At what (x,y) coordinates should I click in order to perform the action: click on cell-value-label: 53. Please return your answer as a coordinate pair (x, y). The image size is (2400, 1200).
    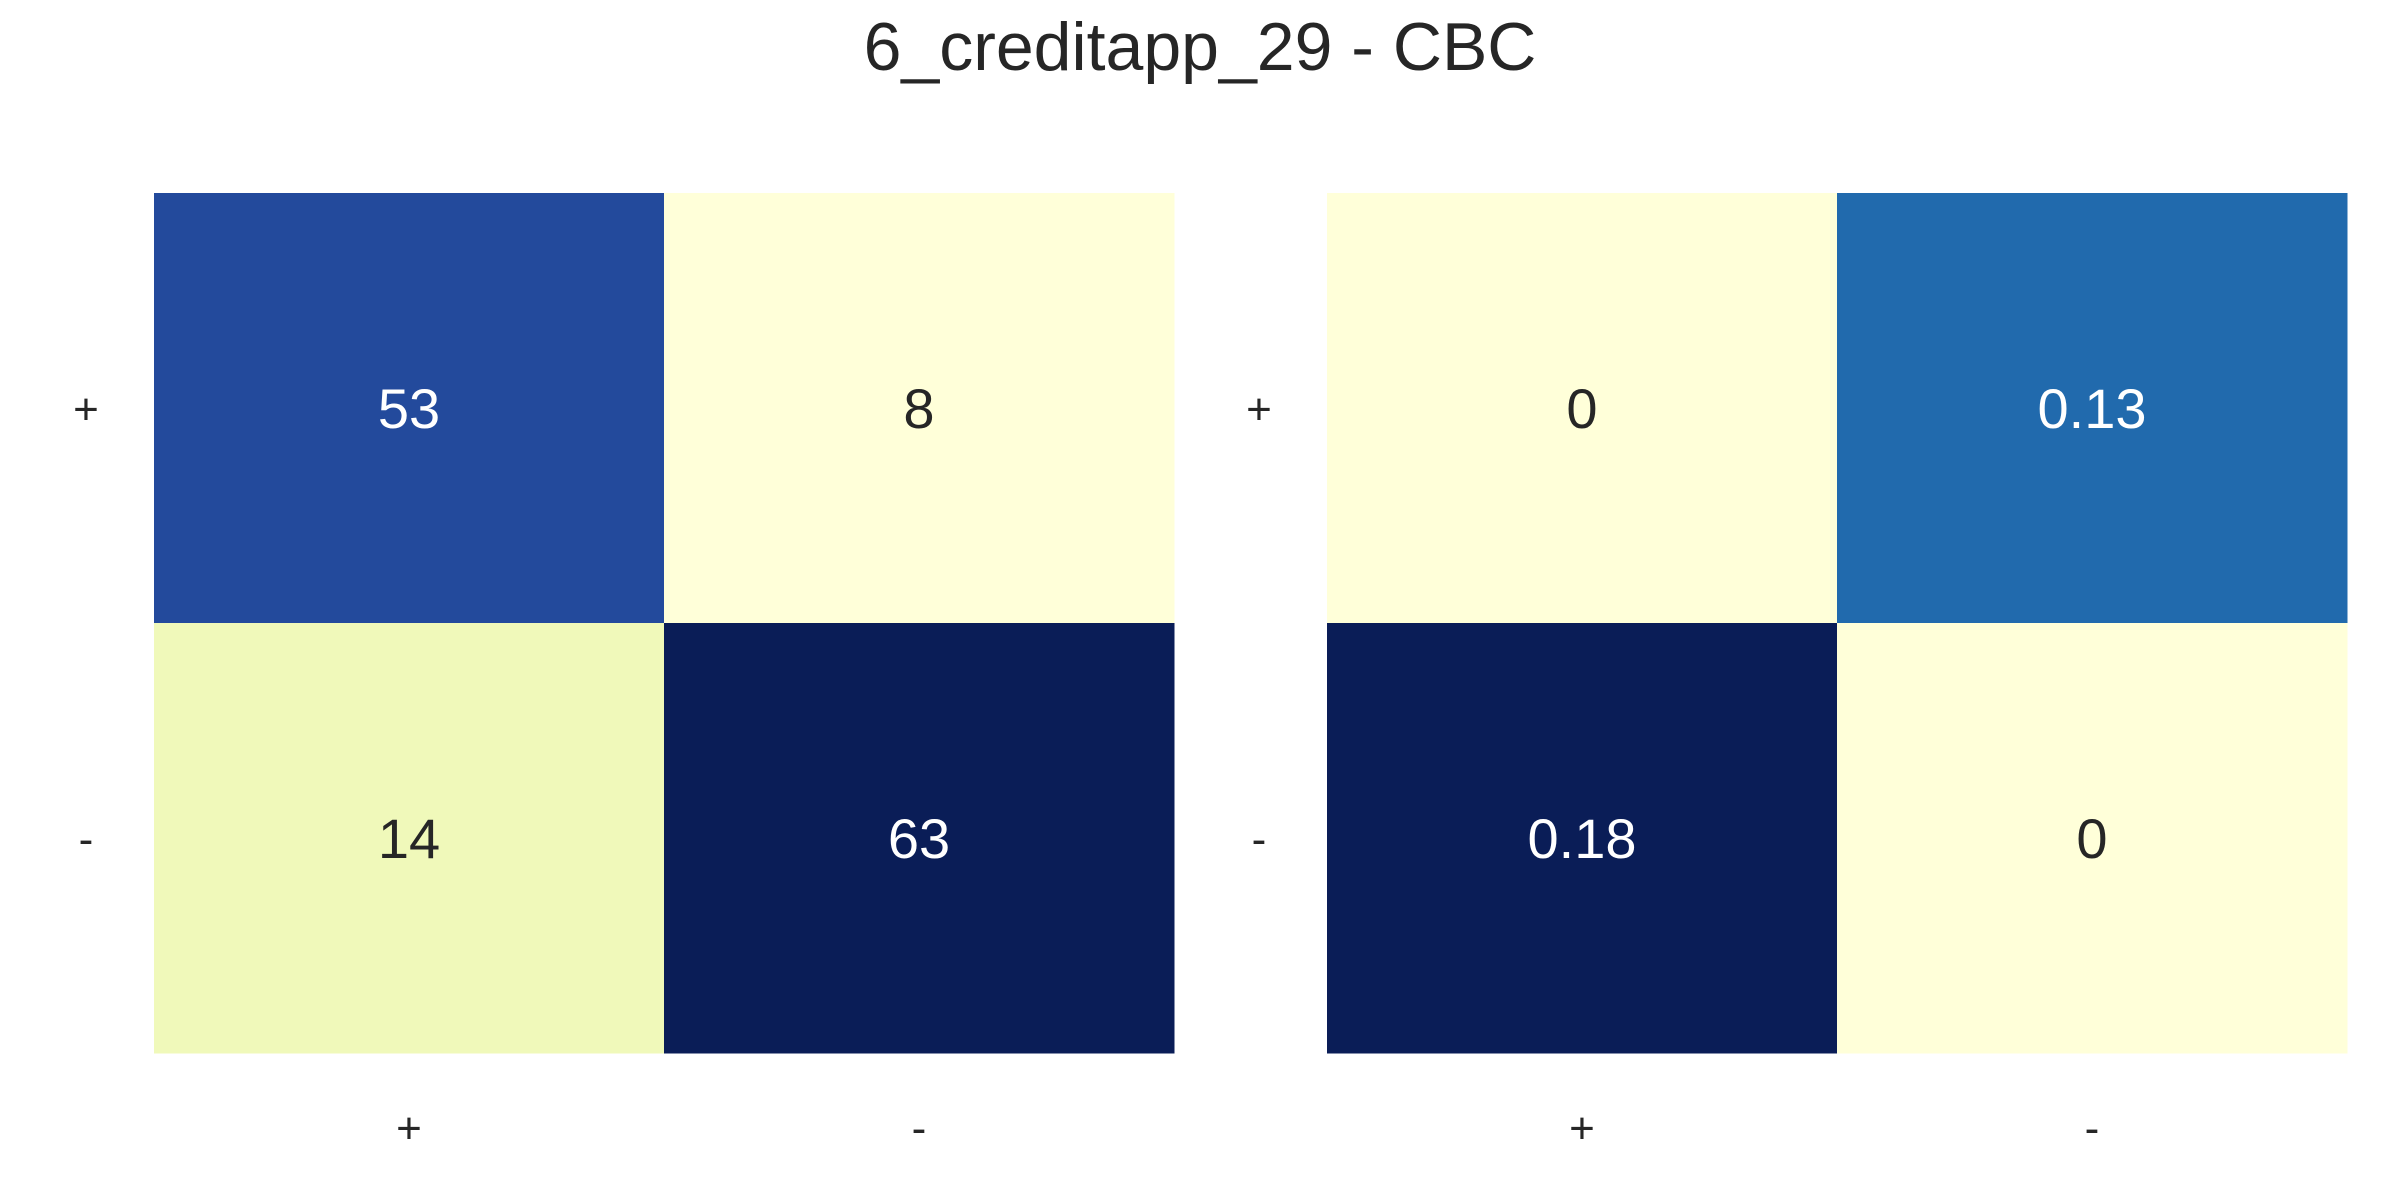
    Looking at the image, I should click on (409, 408).